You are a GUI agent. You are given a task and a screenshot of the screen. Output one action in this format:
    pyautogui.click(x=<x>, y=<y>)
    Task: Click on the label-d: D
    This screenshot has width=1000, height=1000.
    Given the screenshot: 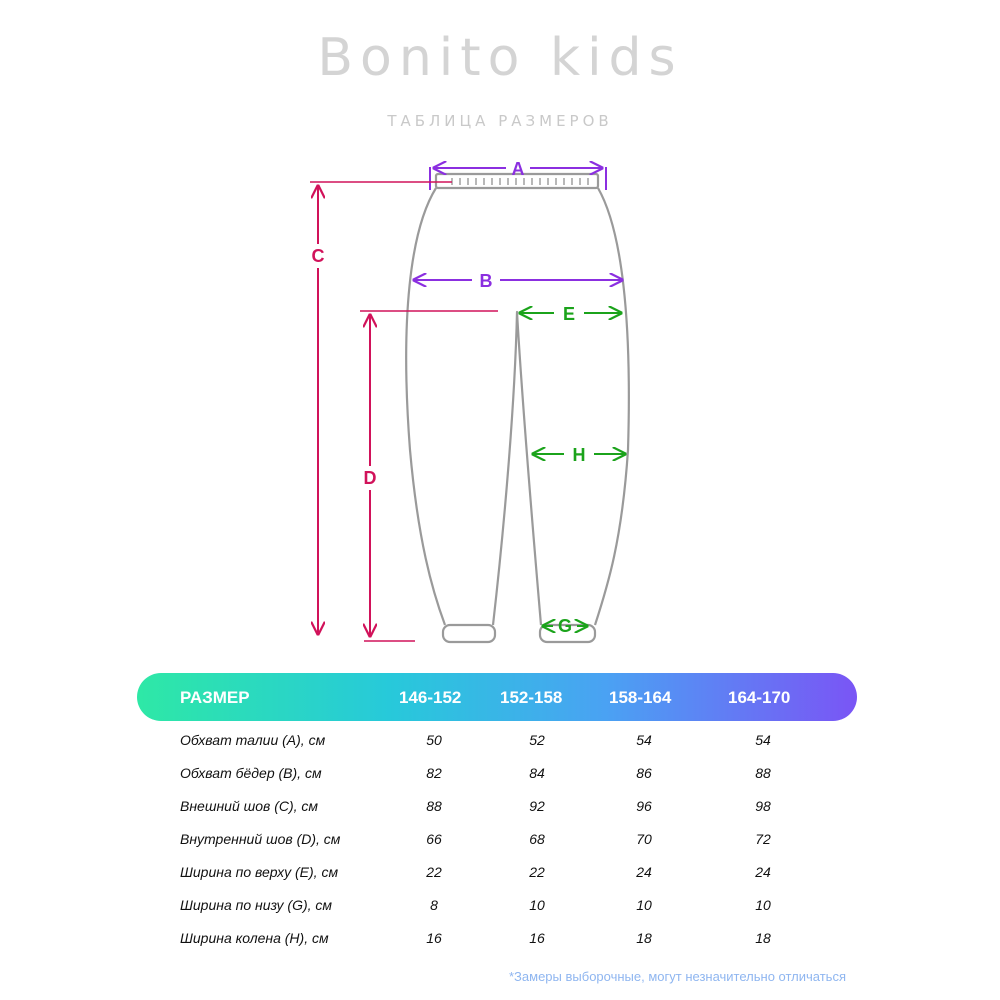 What is the action you would take?
    pyautogui.click(x=370, y=478)
    